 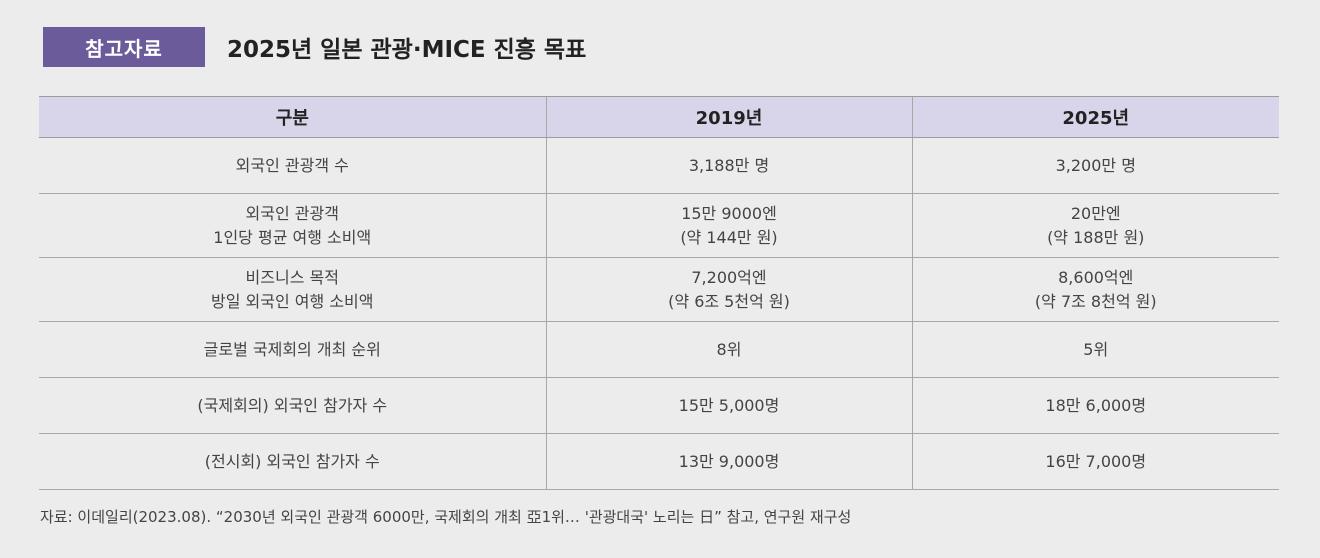 I want to click on row-label: 외국인 관광객 1인당 평균 여행 소비액, so click(x=292, y=225).